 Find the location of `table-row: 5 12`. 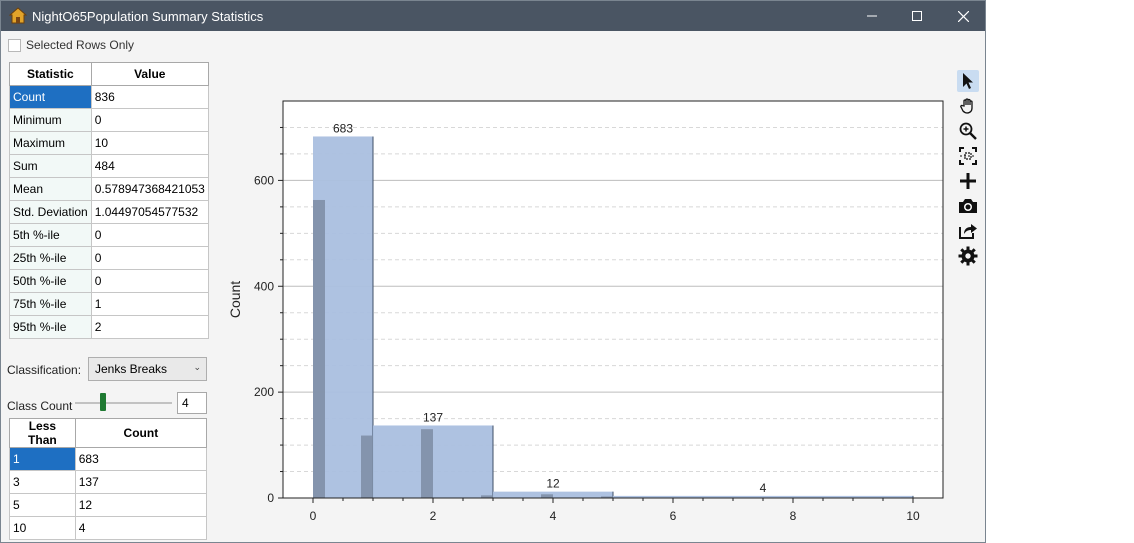

table-row: 5 12 is located at coordinates (108, 505).